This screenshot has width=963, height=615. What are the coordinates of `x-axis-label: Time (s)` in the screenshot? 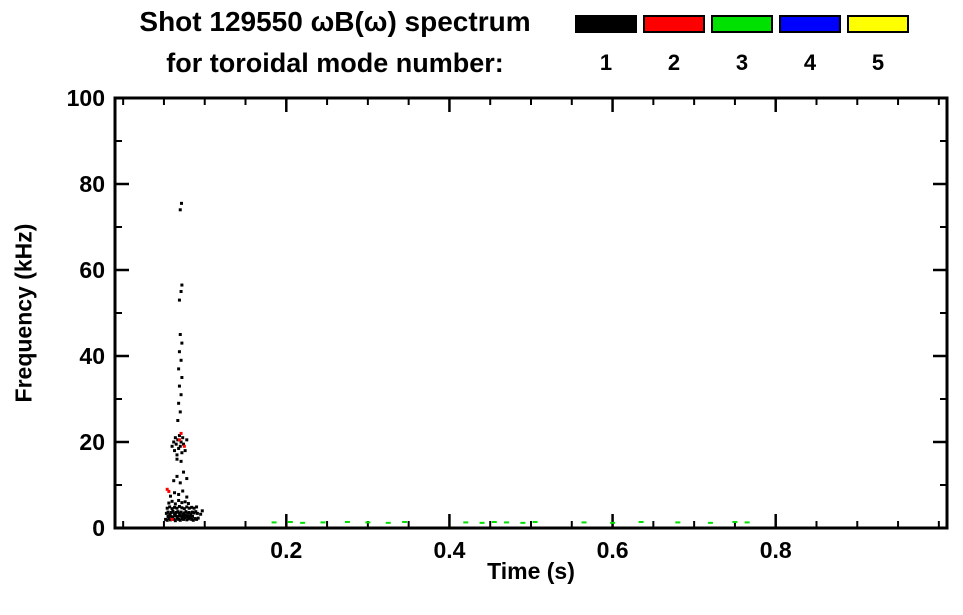 It's located at (531, 571).